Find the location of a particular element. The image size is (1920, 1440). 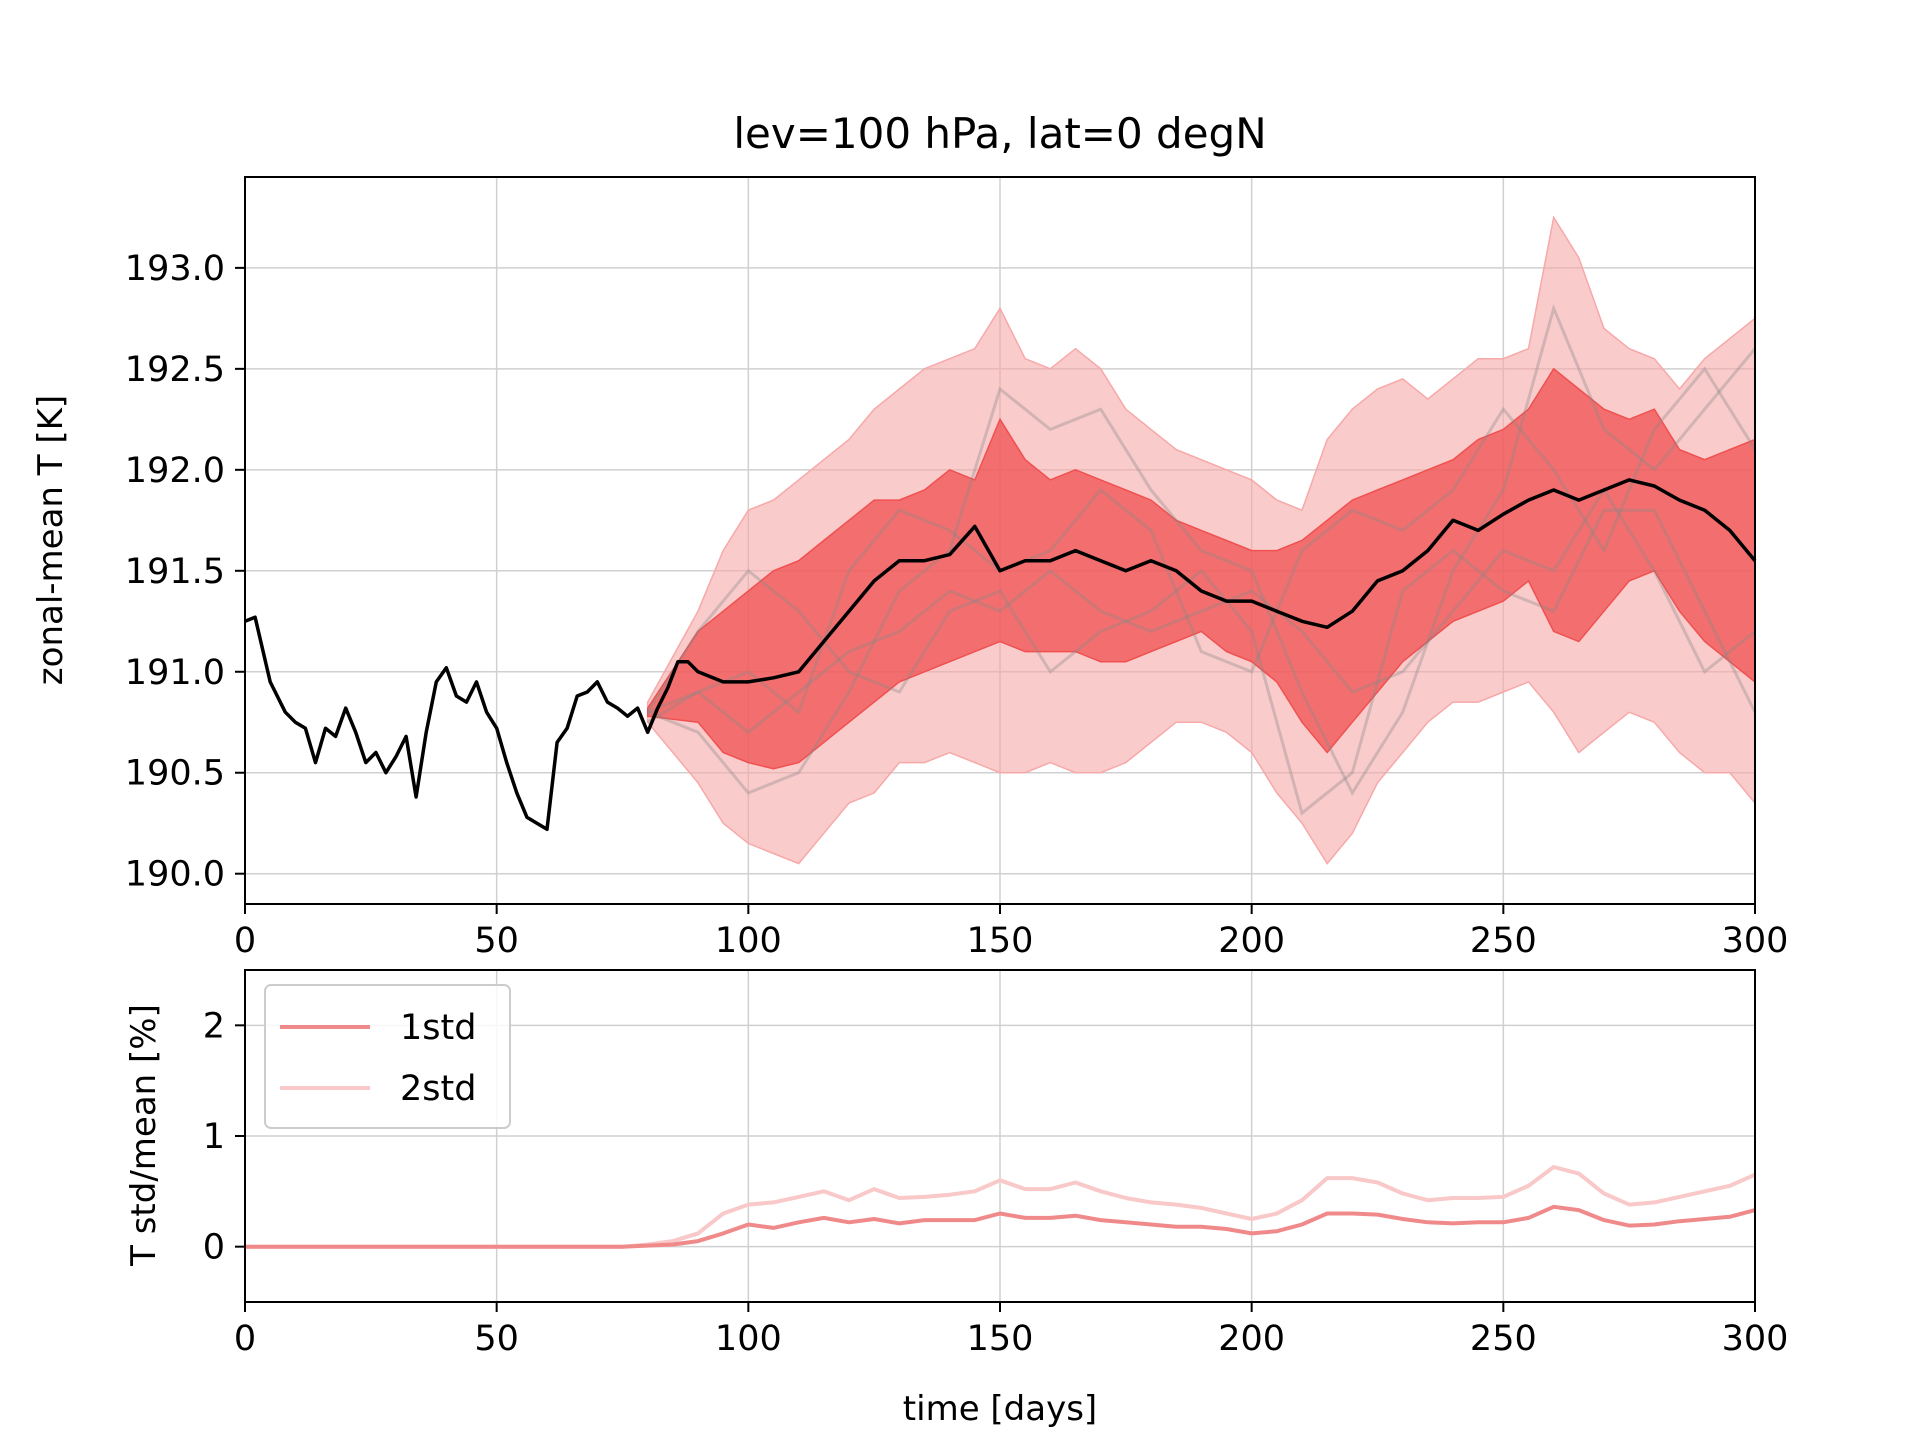

y-tick-label: 1 is located at coordinates (214, 1137).